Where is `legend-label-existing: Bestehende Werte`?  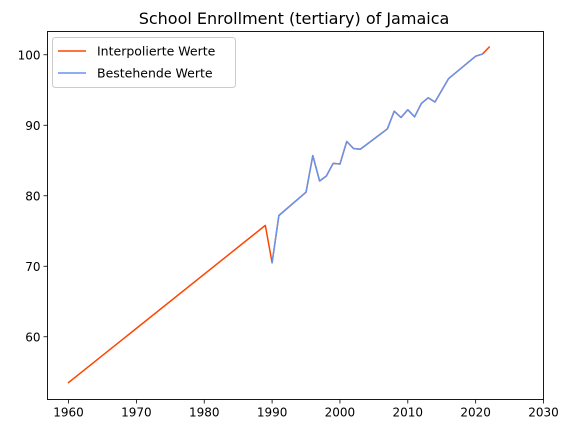
legend-label-existing: Bestehende Werte is located at coordinates (155, 73).